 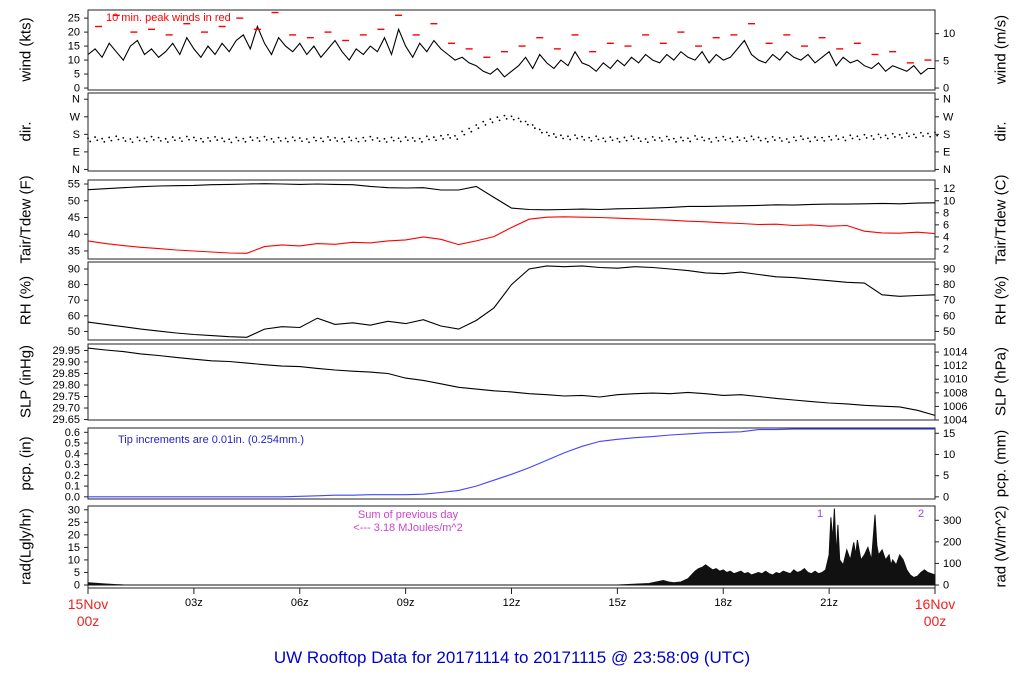 I want to click on y-tick-label: 60, so click(x=74, y=316).